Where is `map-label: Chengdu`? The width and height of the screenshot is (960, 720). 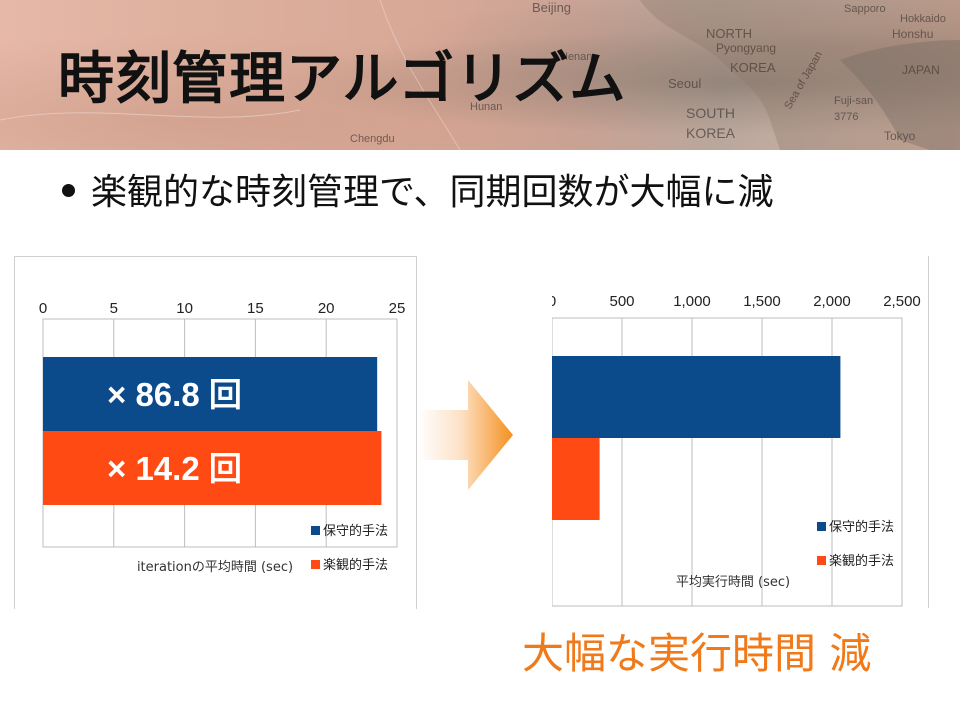
map-label: Chengdu is located at coordinates (372, 139).